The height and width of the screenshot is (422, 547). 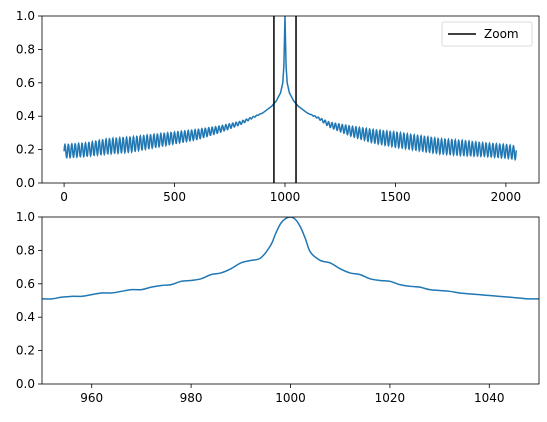 What do you see at coordinates (395, 197) in the screenshot?
I see `x-tick-label: 1500` at bounding box center [395, 197].